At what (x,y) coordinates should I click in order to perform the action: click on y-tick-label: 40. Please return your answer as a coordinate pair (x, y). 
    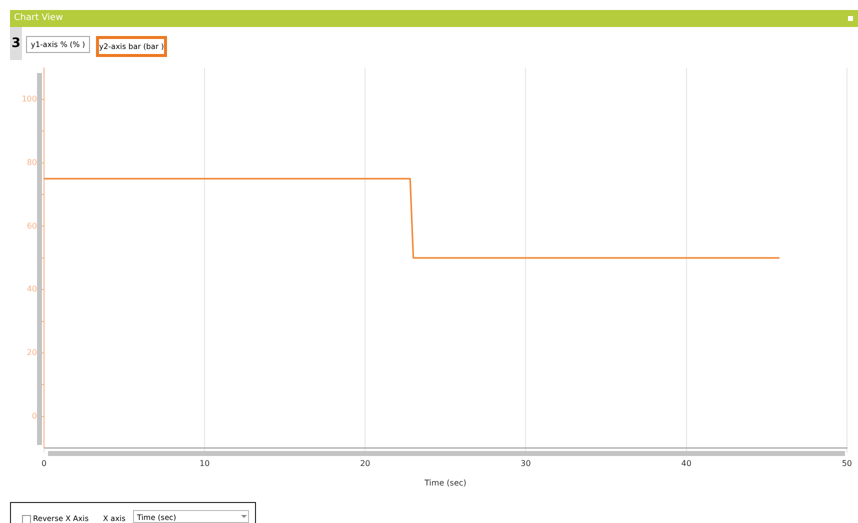
    Looking at the image, I should click on (31, 289).